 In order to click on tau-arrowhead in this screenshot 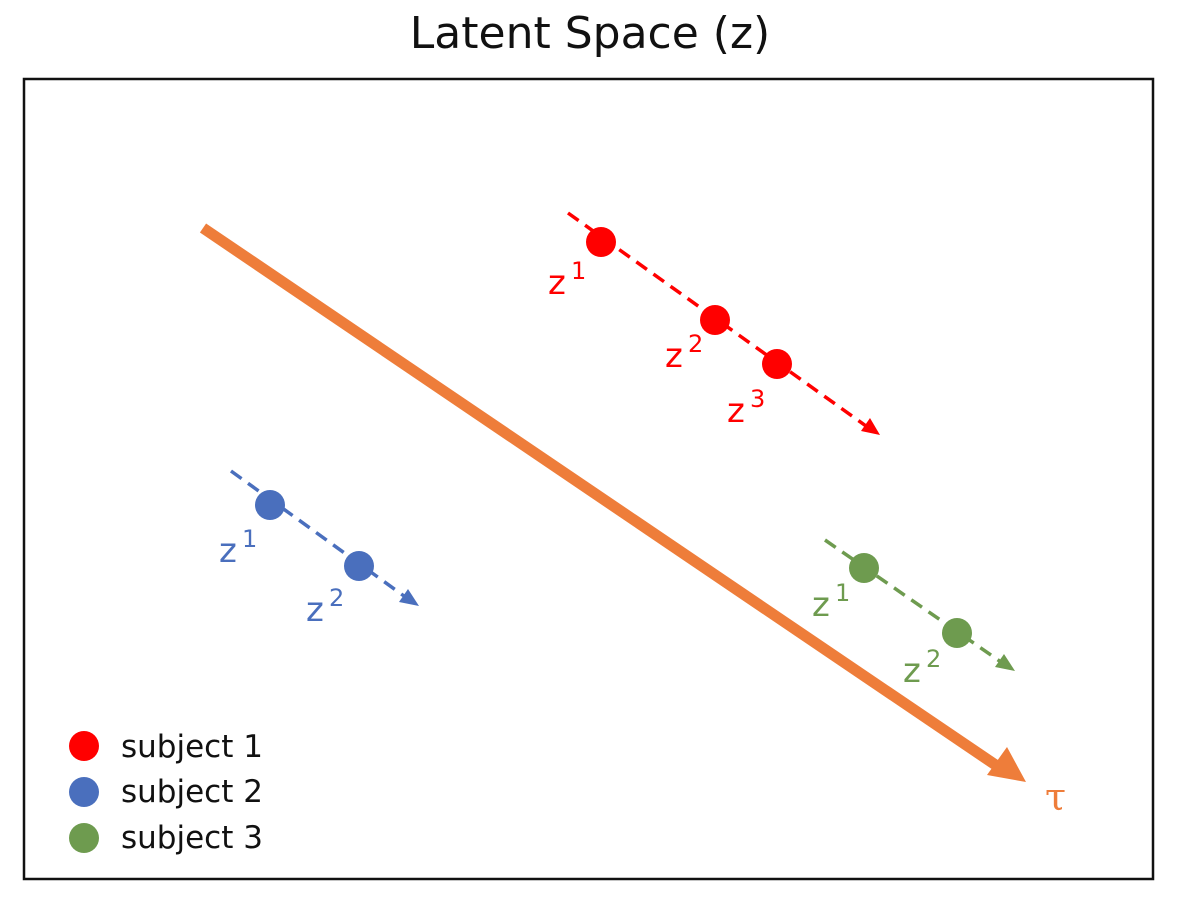, I will do `click(1006, 764)`.